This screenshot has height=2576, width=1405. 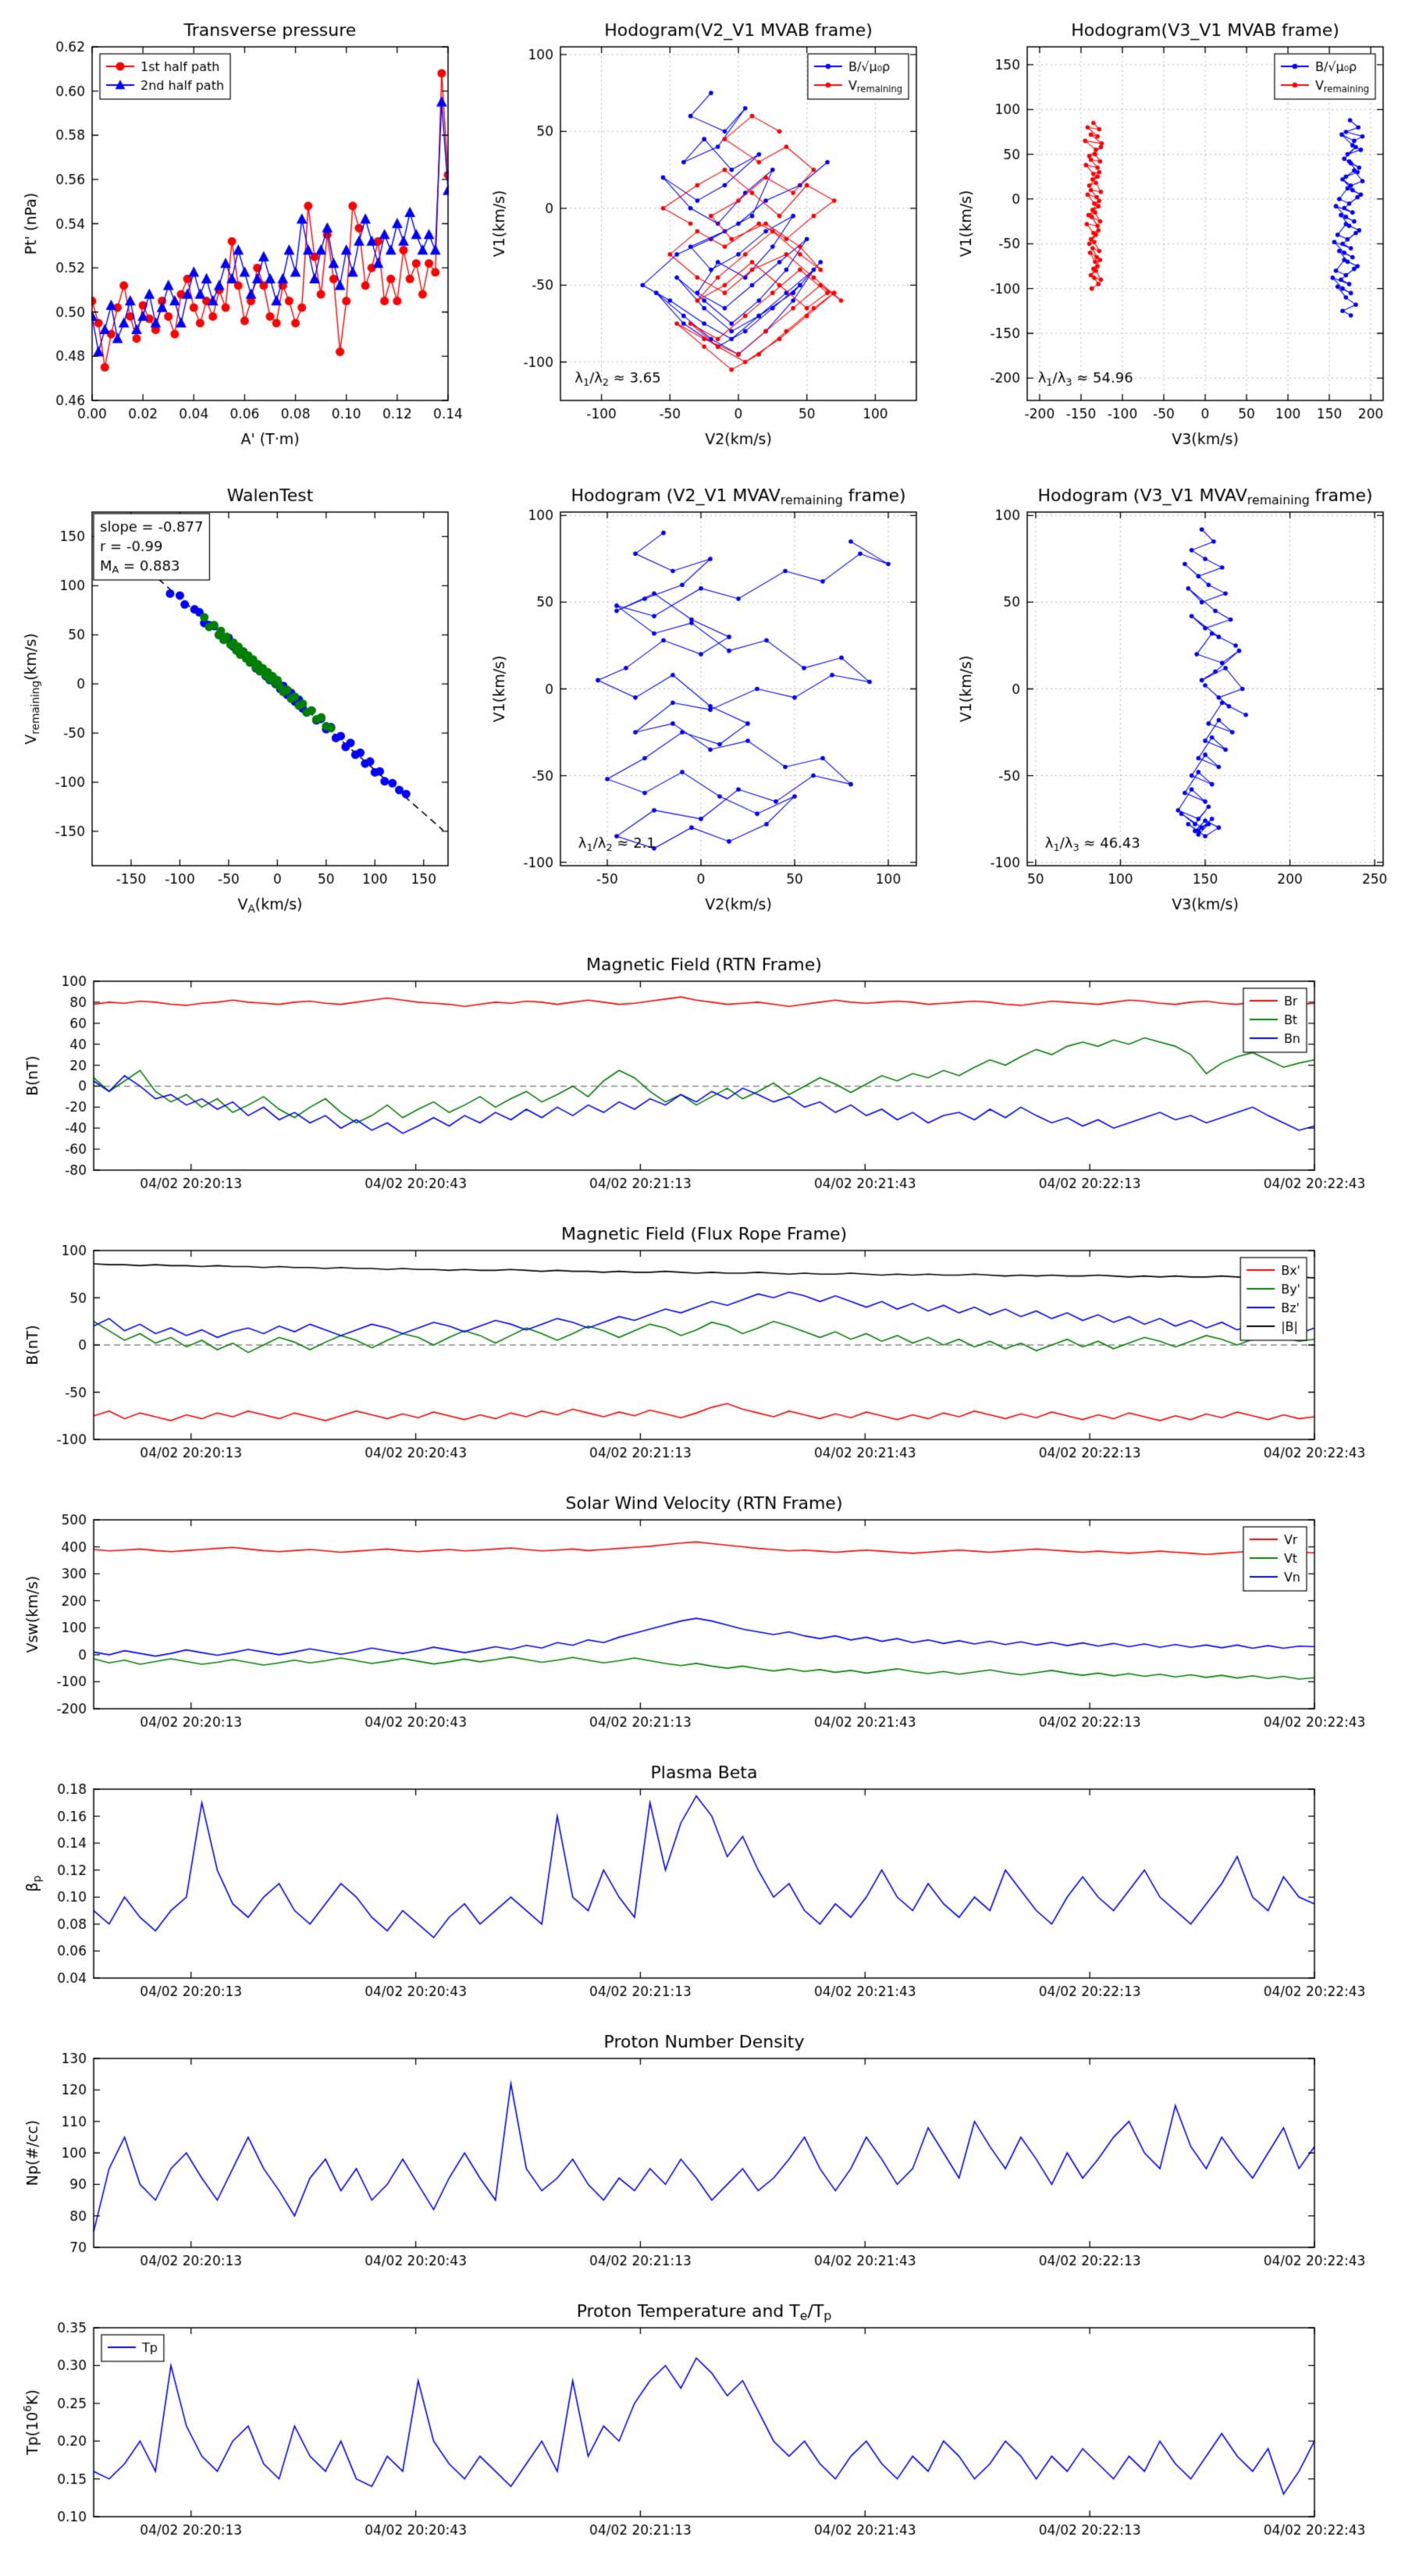 I want to click on chart-walen-test, so click(x=234, y=703).